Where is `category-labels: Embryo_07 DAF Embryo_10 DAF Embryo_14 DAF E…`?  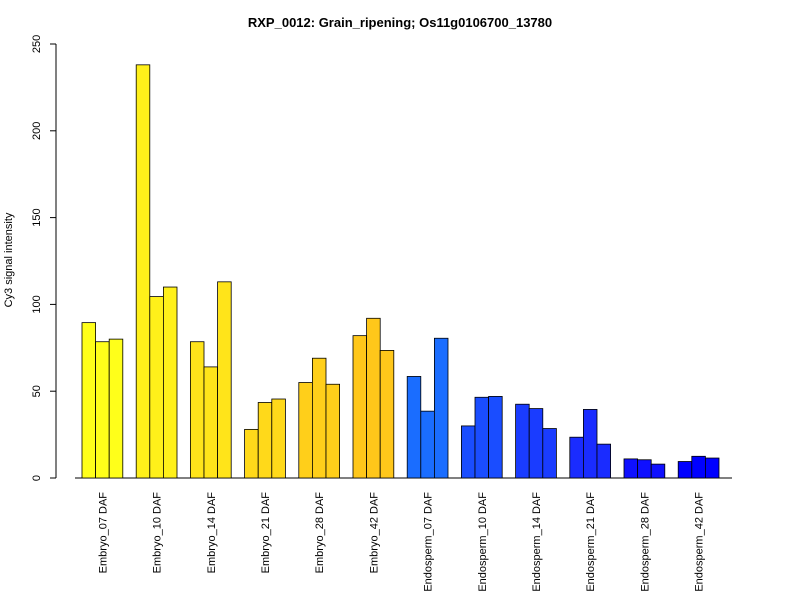
category-labels: Embryo_07 DAF Embryo_10 DAF Embryo_14 DAF E… is located at coordinates (401, 542).